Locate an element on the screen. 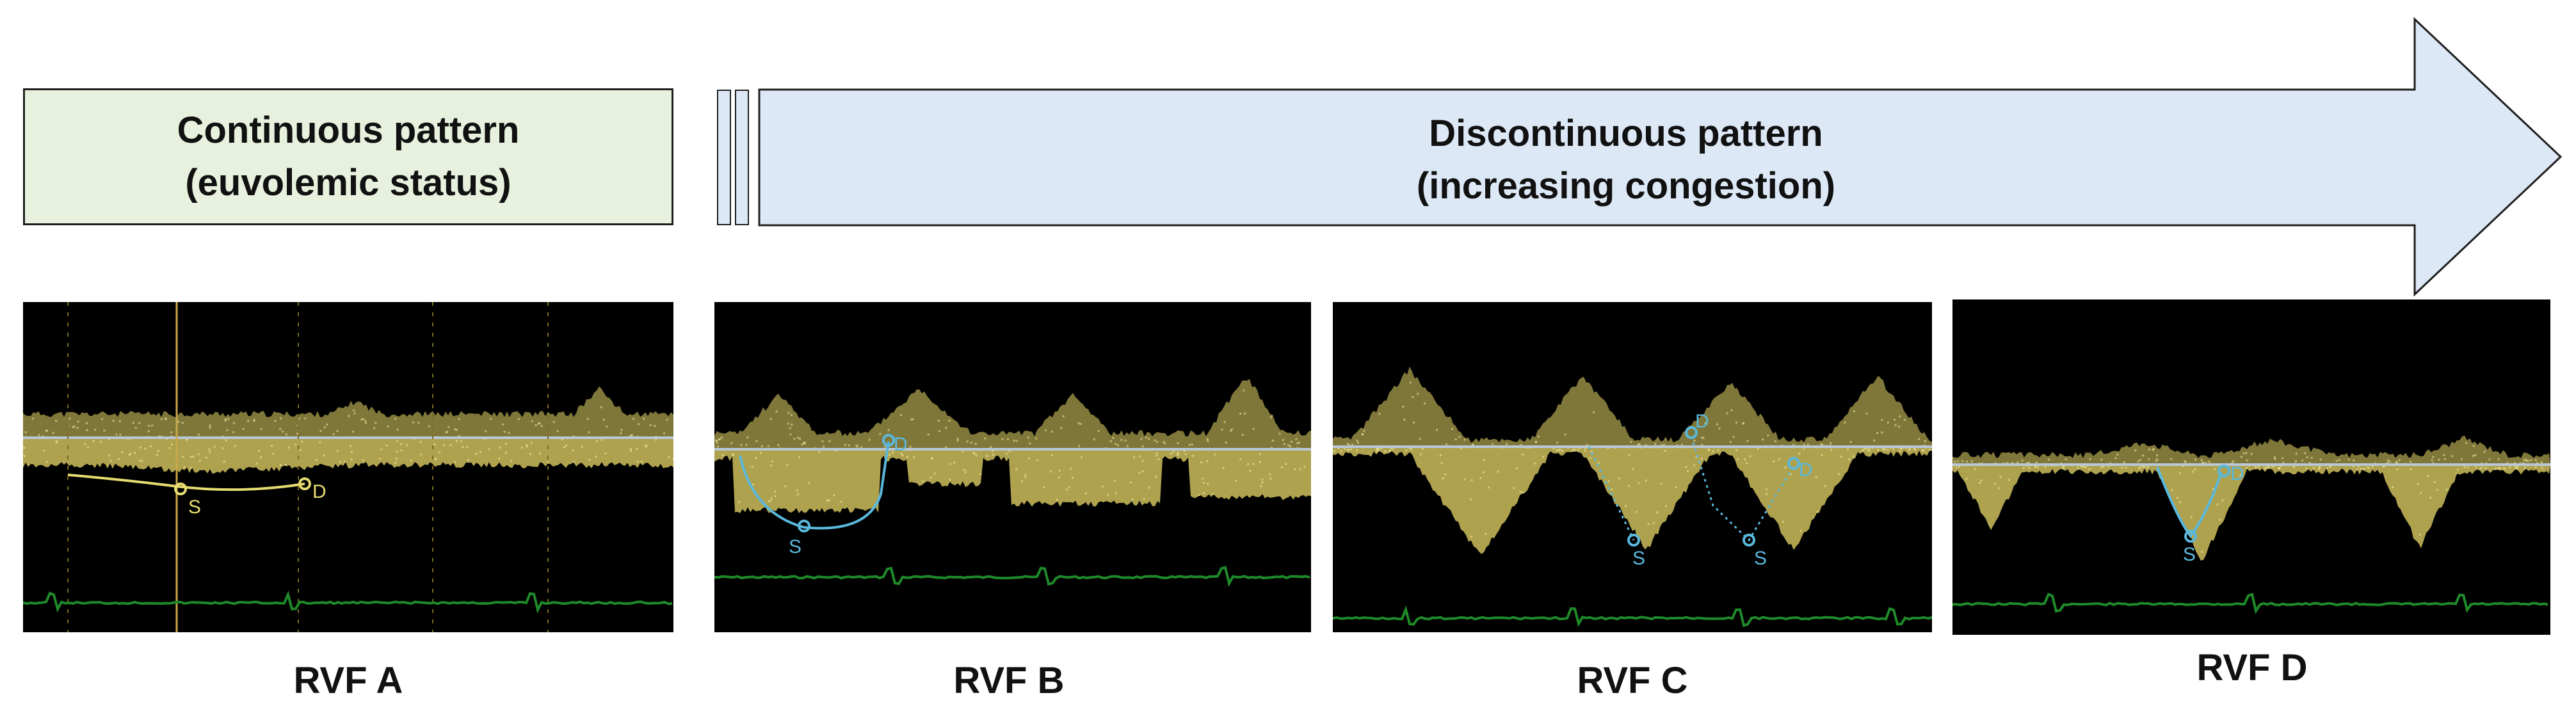 The height and width of the screenshot is (718, 2576). caption-rvf-b: RVF B is located at coordinates (1009, 680).